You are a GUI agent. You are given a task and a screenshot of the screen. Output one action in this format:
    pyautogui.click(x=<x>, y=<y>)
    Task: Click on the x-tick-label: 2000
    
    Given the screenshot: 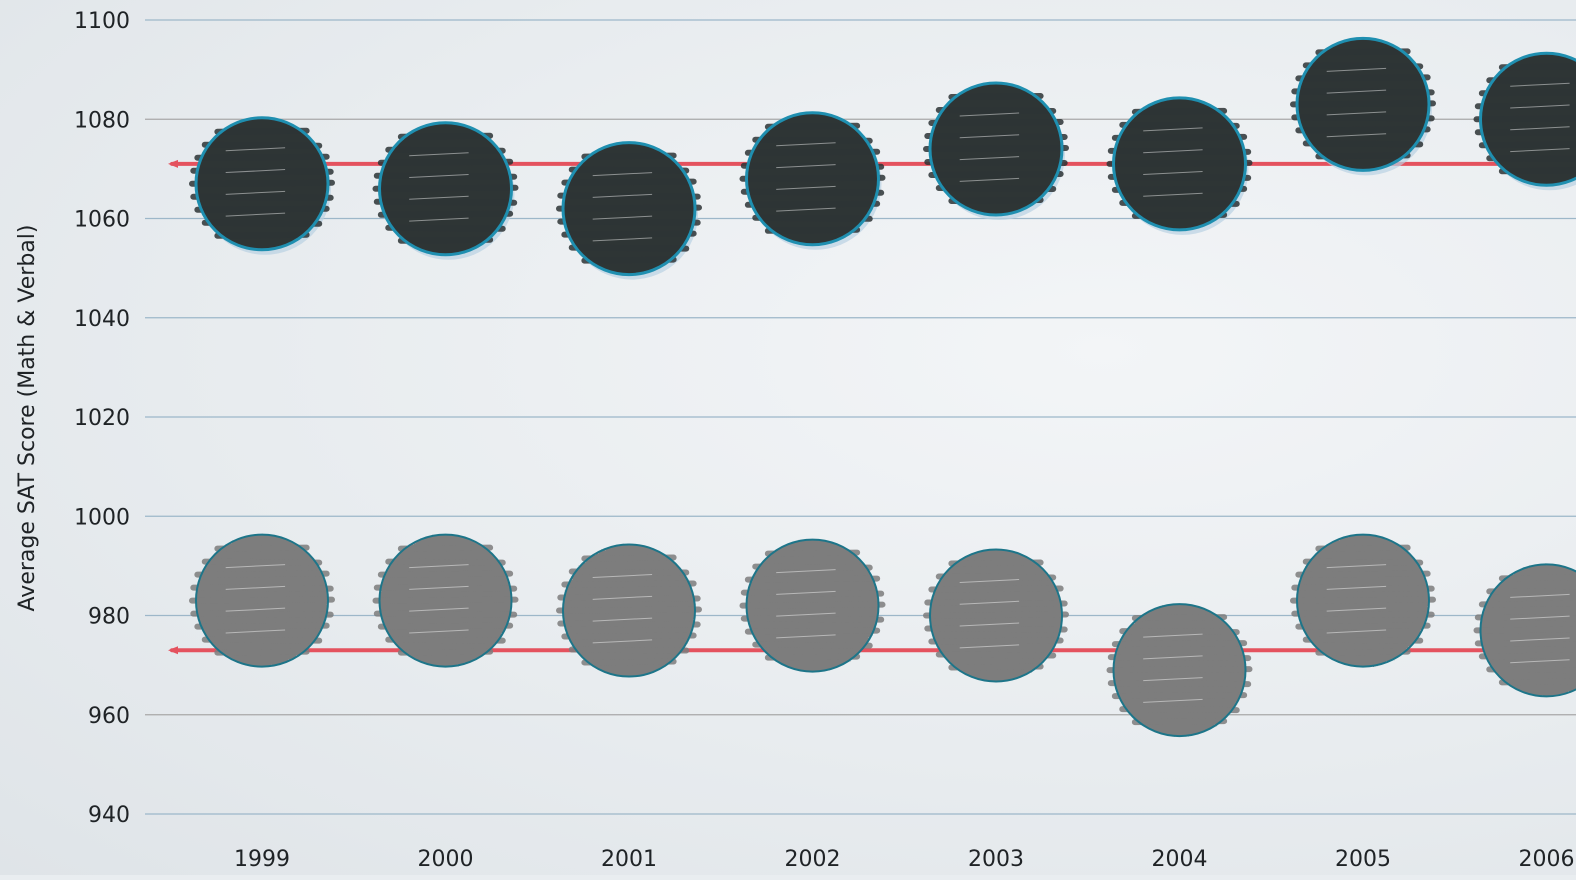 What is the action you would take?
    pyautogui.click(x=446, y=859)
    